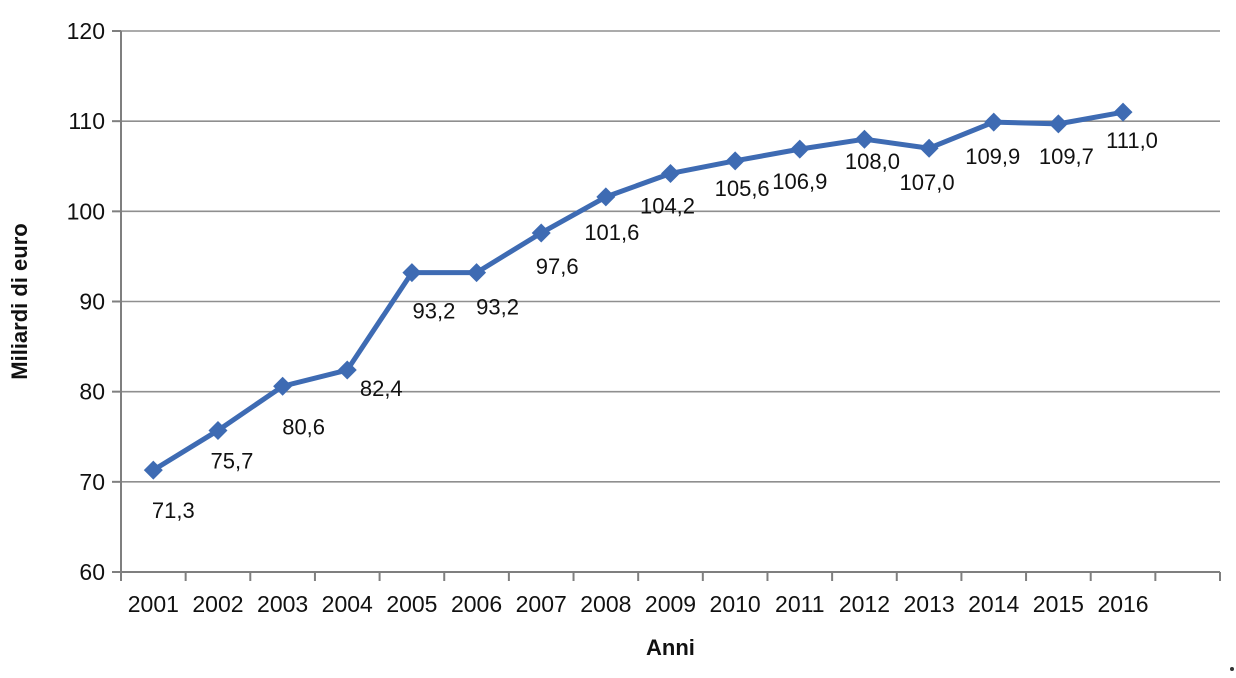 The image size is (1236, 678). I want to click on y-axis-title: Miliardi di euro, so click(19, 301).